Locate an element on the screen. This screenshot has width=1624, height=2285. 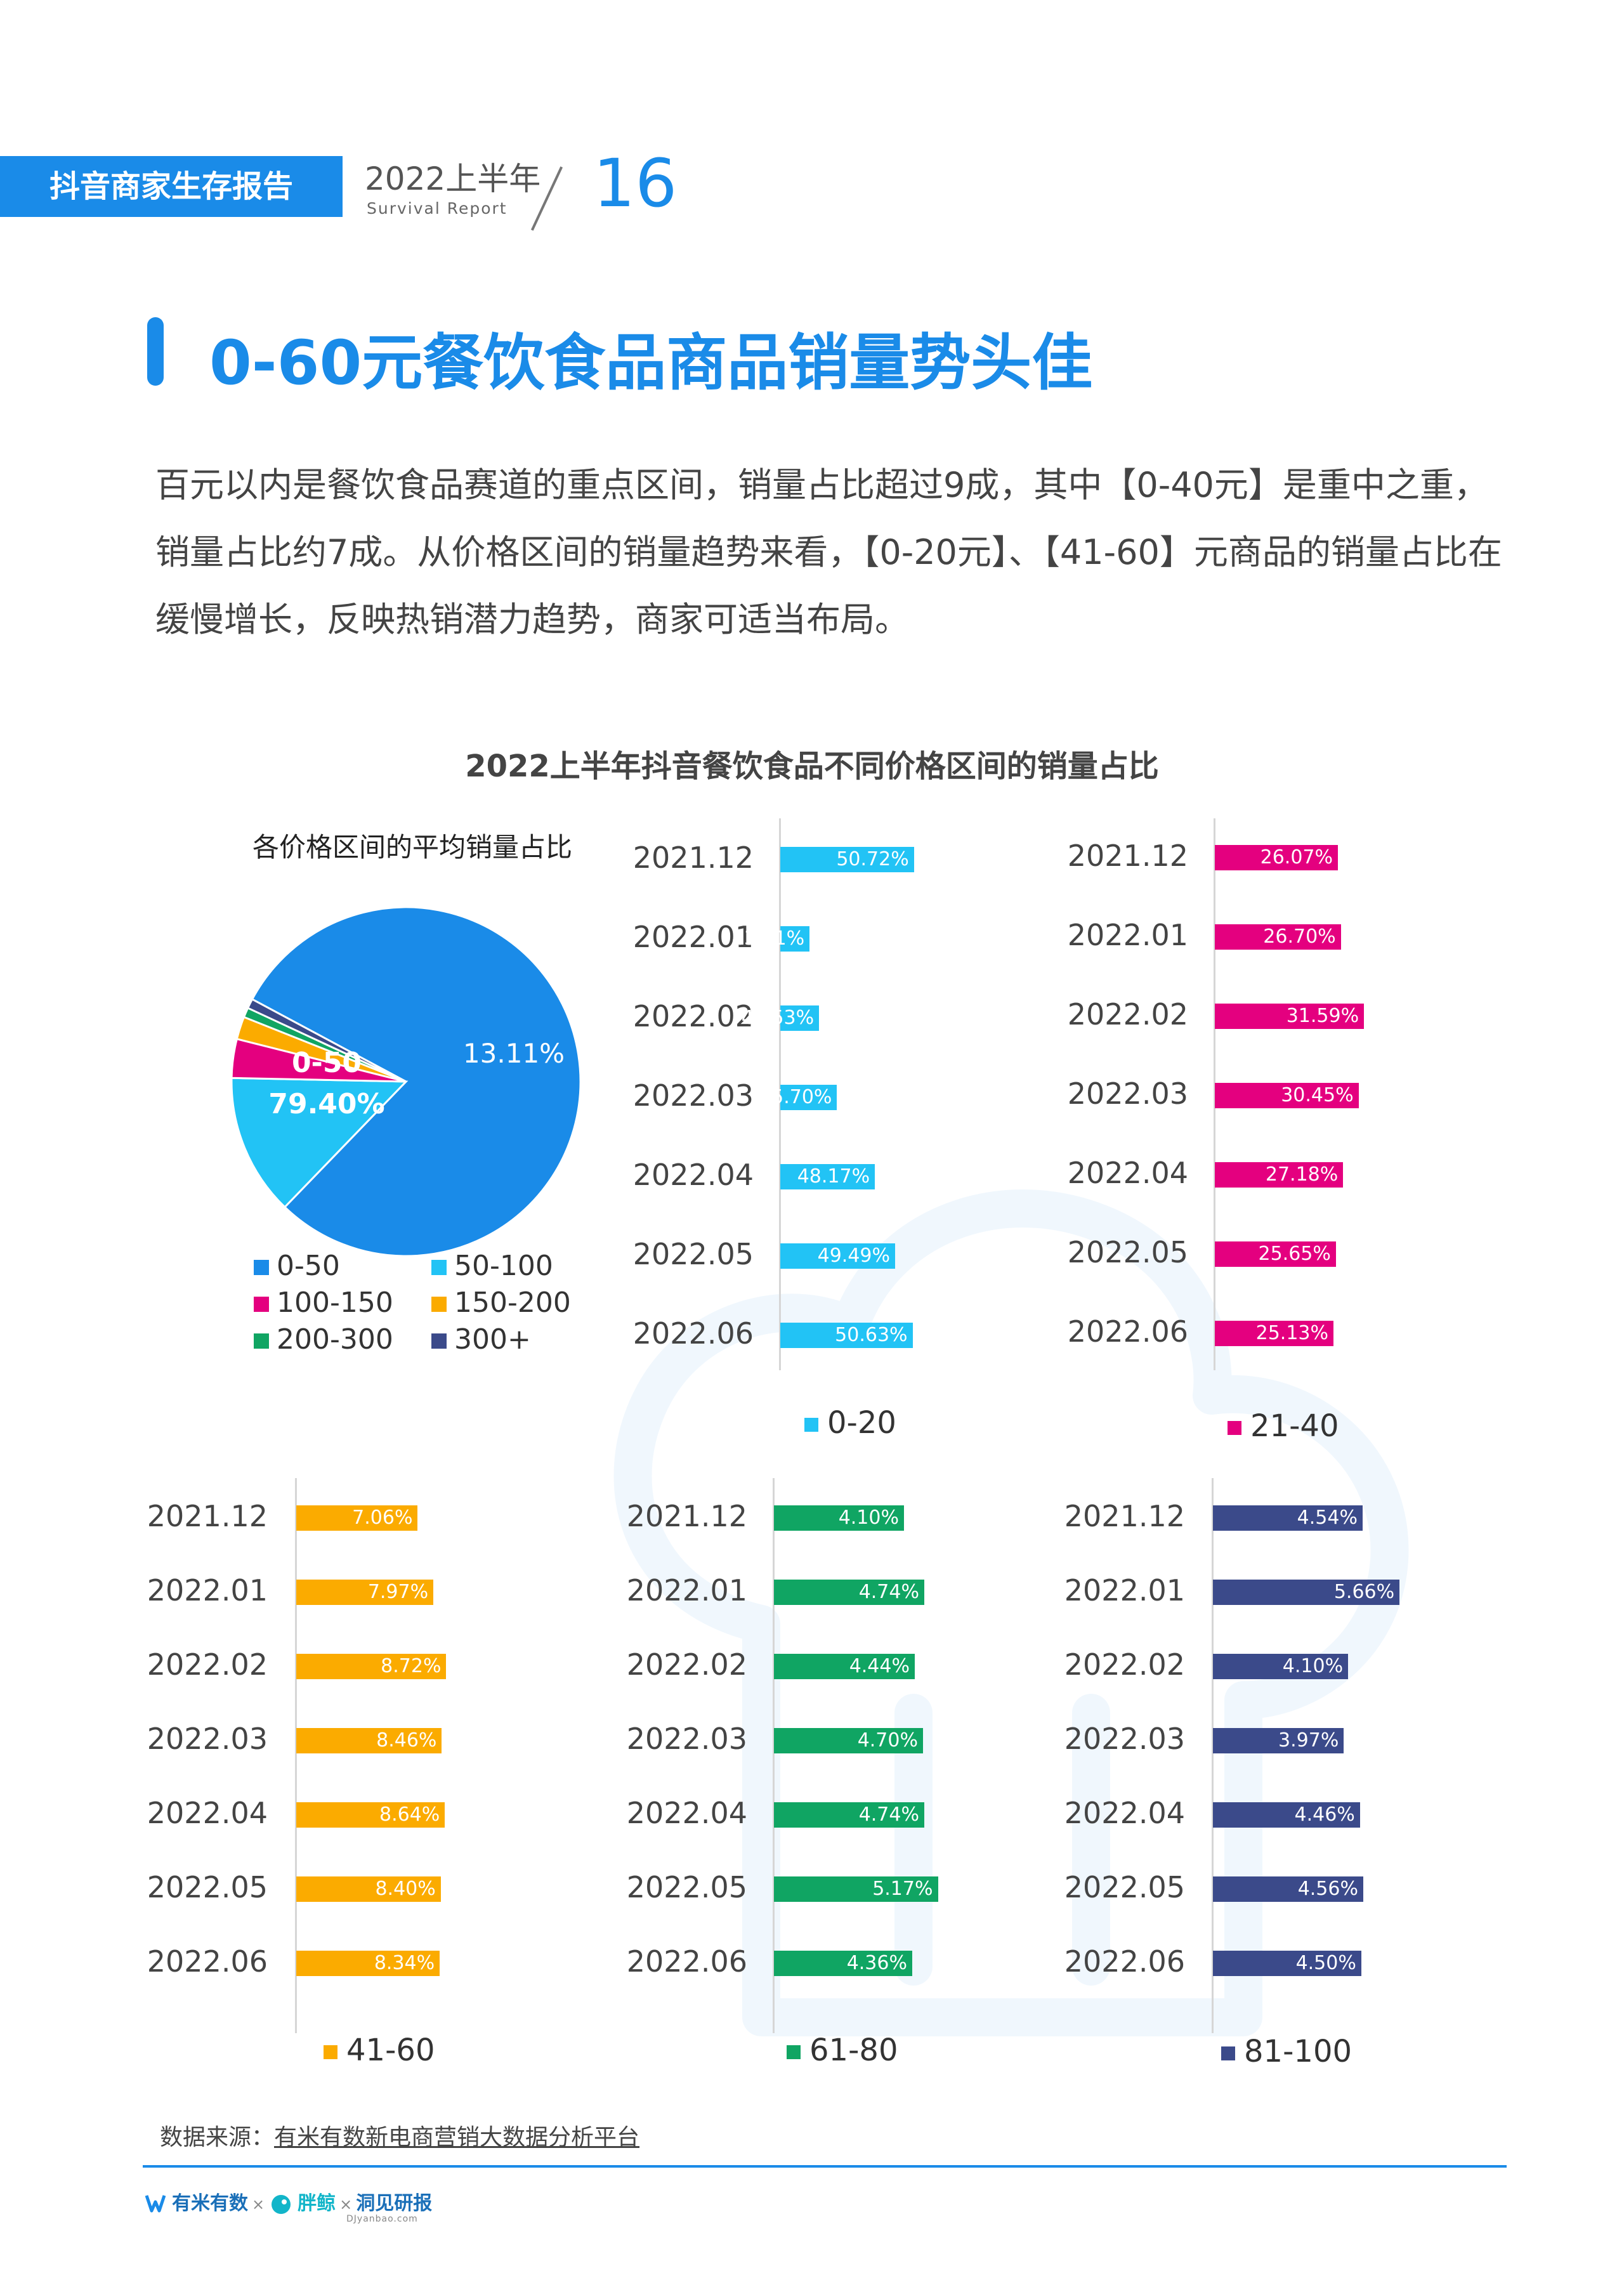
pangjing-logo-icon is located at coordinates (281, 2204).